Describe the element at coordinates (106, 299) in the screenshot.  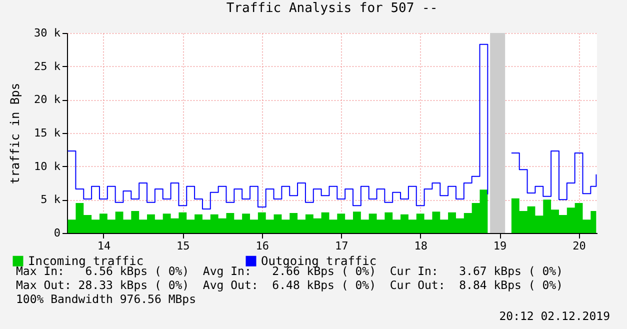
I see `text: 100% Bandwidth 976.56 MBps` at that location.